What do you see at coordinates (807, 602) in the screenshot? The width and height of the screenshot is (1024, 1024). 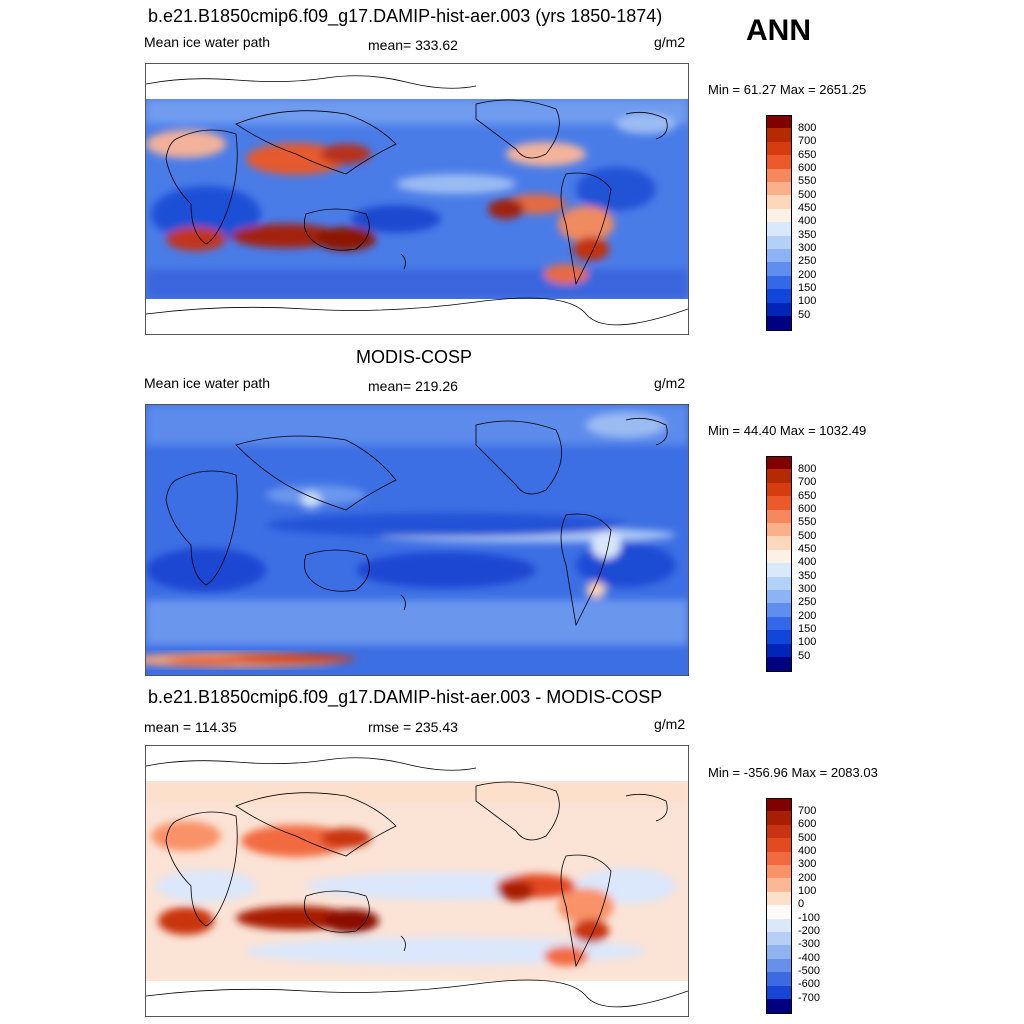 I see `panel2-colorbar-label: 250` at bounding box center [807, 602].